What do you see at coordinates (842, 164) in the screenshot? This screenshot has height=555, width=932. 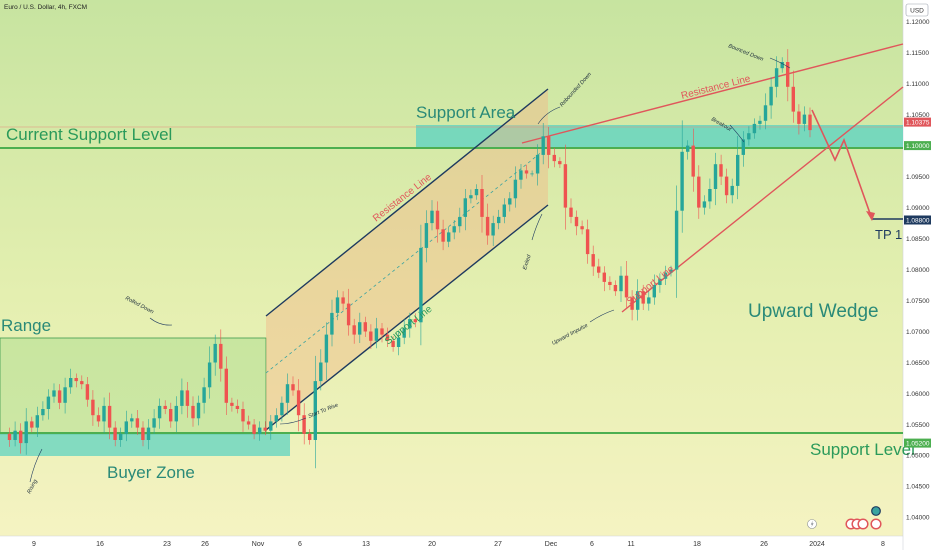 I see `projection-path` at bounding box center [842, 164].